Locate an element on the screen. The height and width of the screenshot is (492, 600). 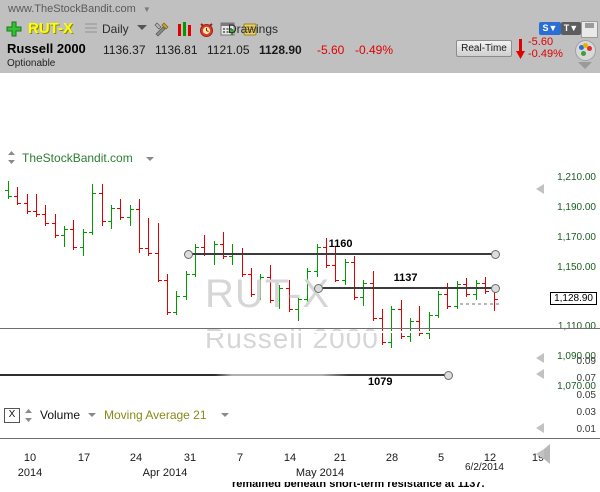
url-text: www.TheStockBandit.com is located at coordinates (72, 9).